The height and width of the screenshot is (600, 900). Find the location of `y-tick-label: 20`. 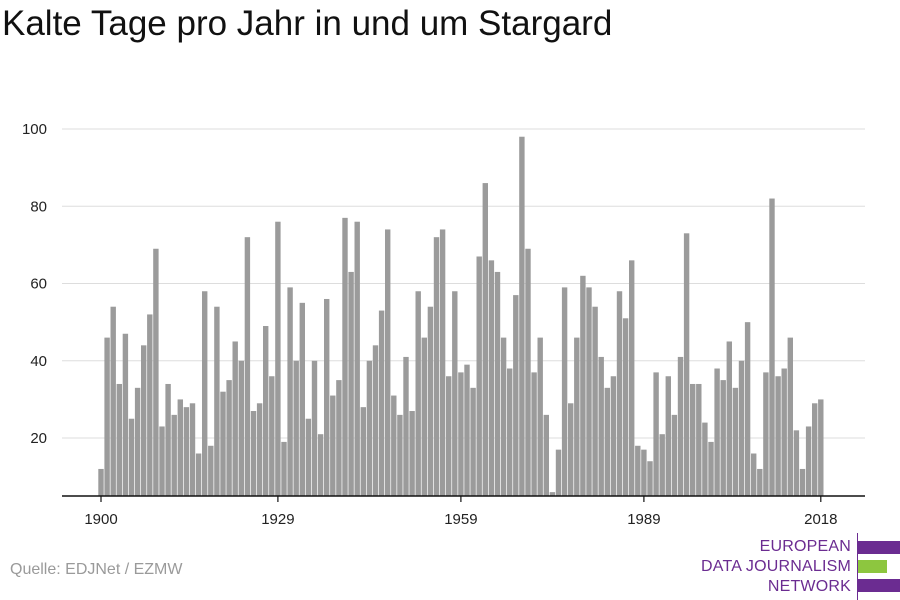

y-tick-label: 20 is located at coordinates (38, 438).